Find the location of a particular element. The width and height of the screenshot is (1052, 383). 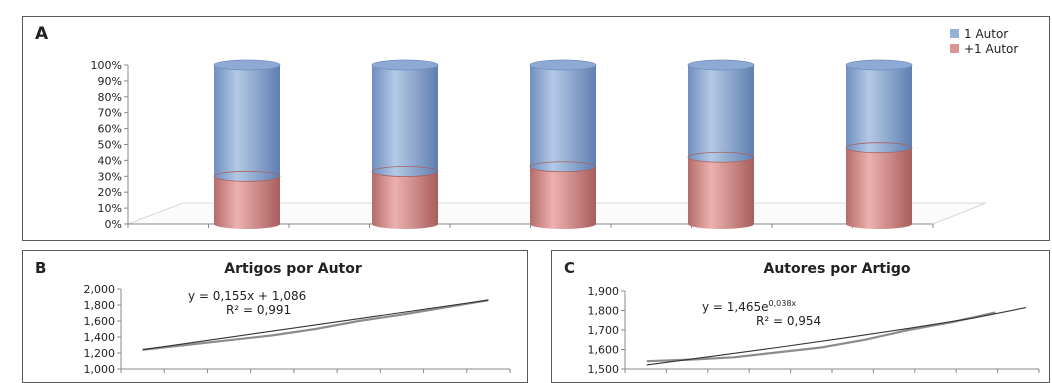

equation-base: y = 1,465e is located at coordinates (735, 307).